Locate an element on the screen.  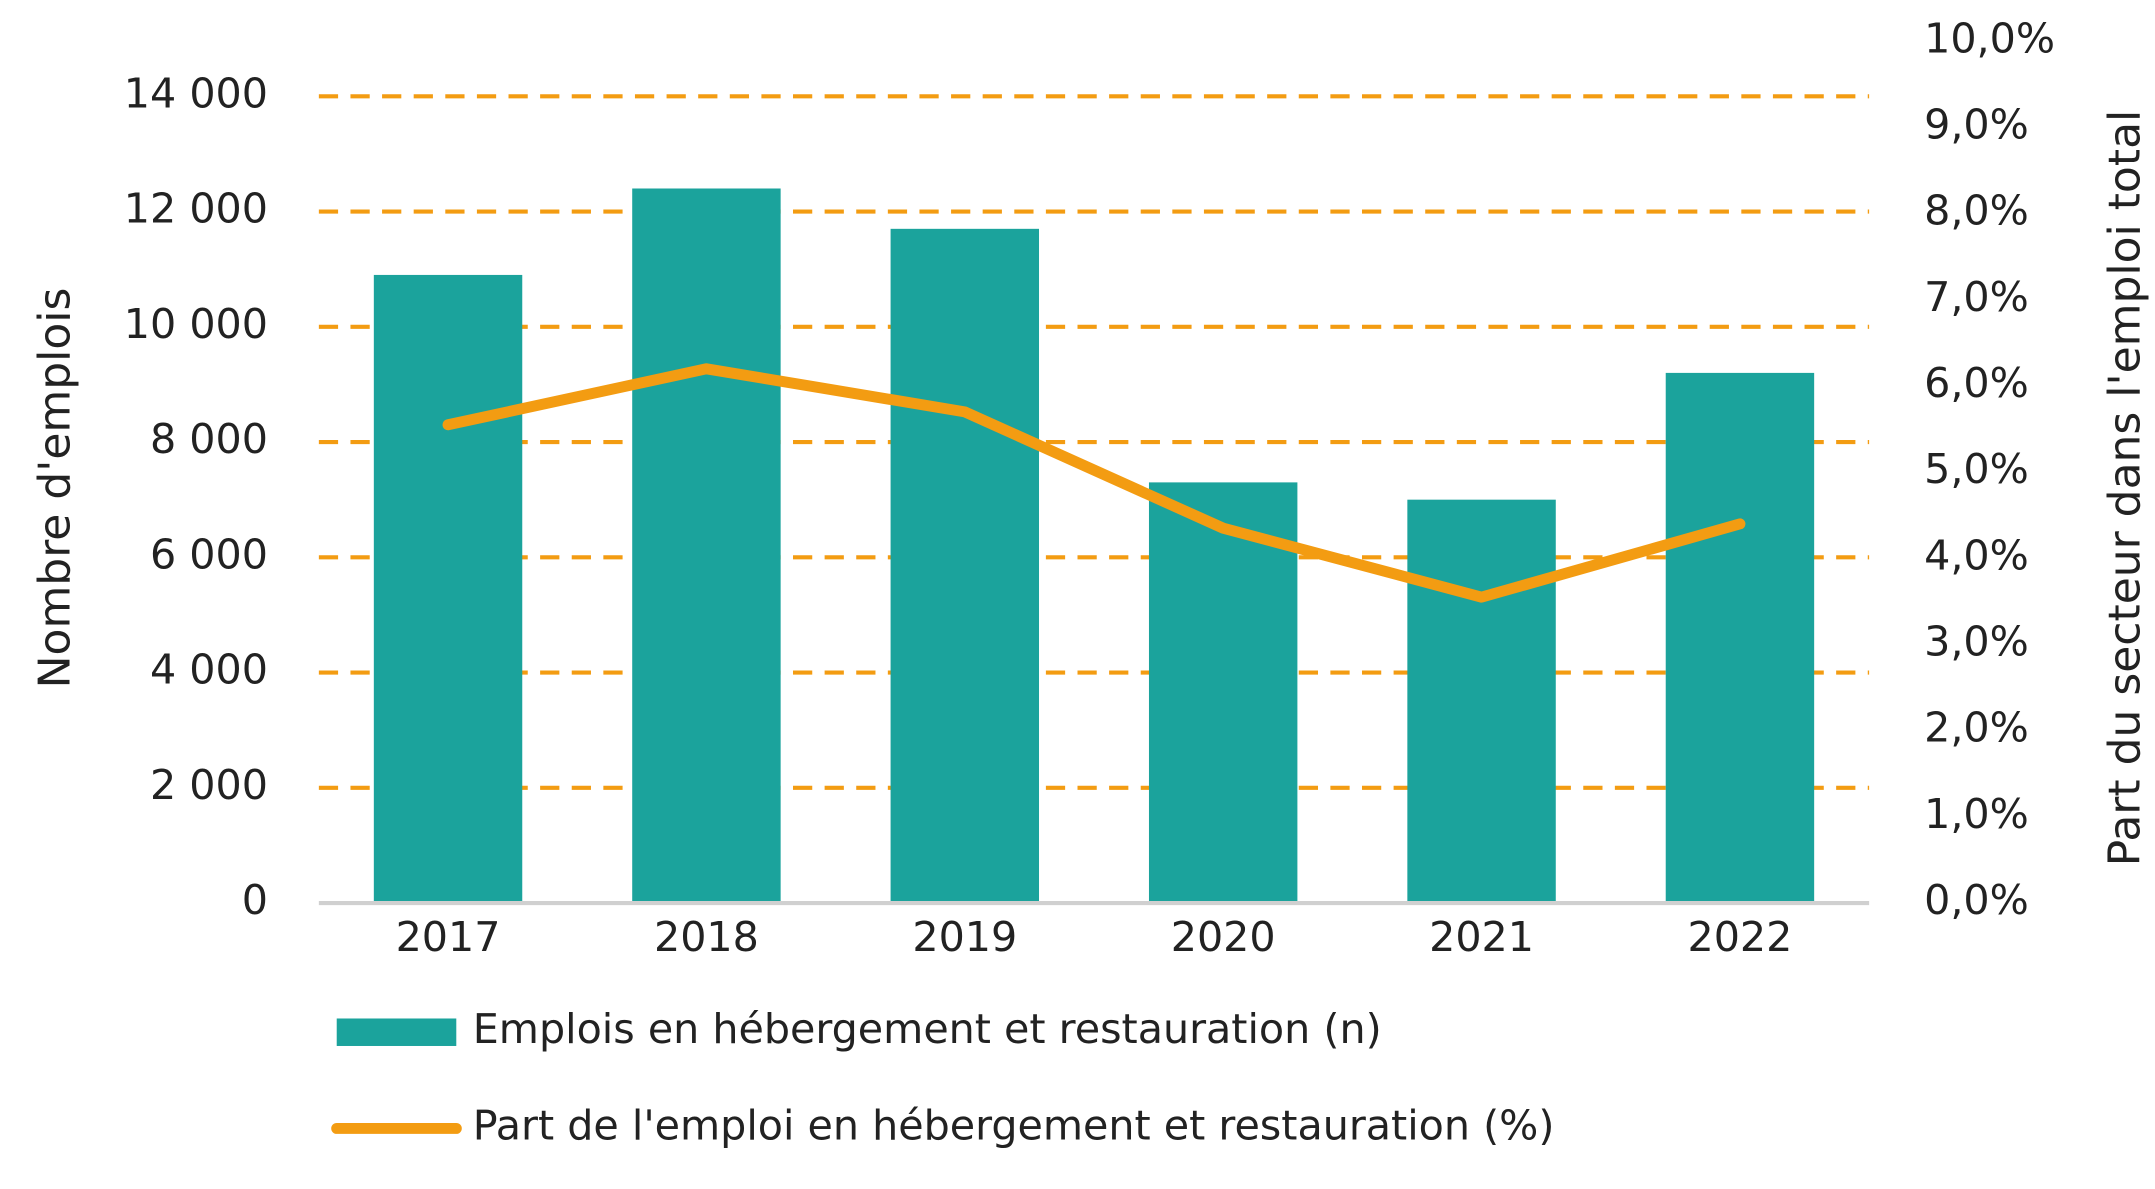
y2-tick-label: 5,0% is located at coordinates (1976, 469).